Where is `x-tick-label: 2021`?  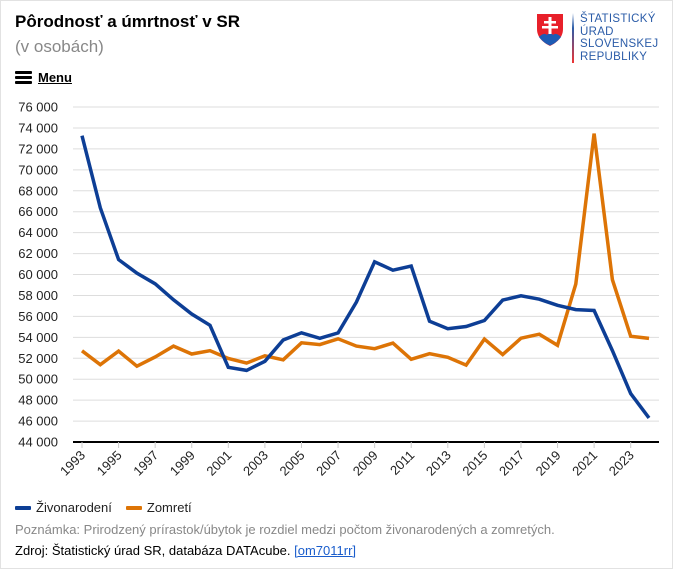 x-tick-label: 2021 is located at coordinates (584, 463).